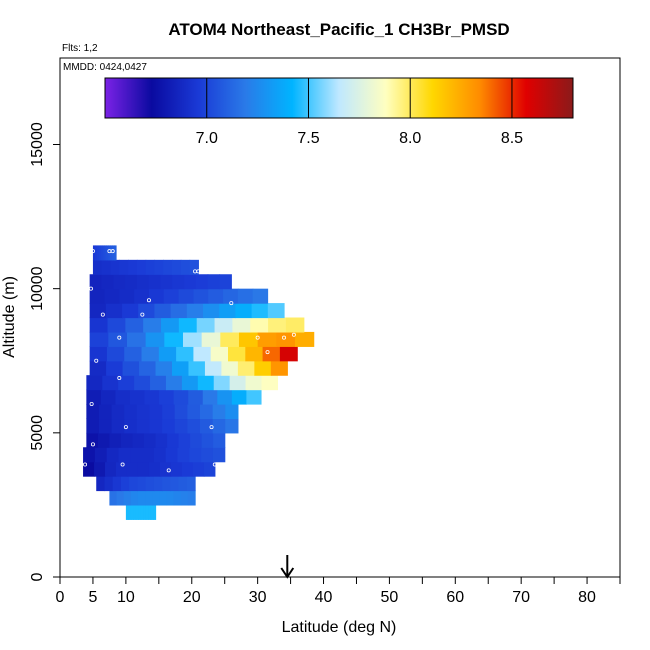  I want to click on date-annotation: MMDD: 0424,0427, so click(105, 67).